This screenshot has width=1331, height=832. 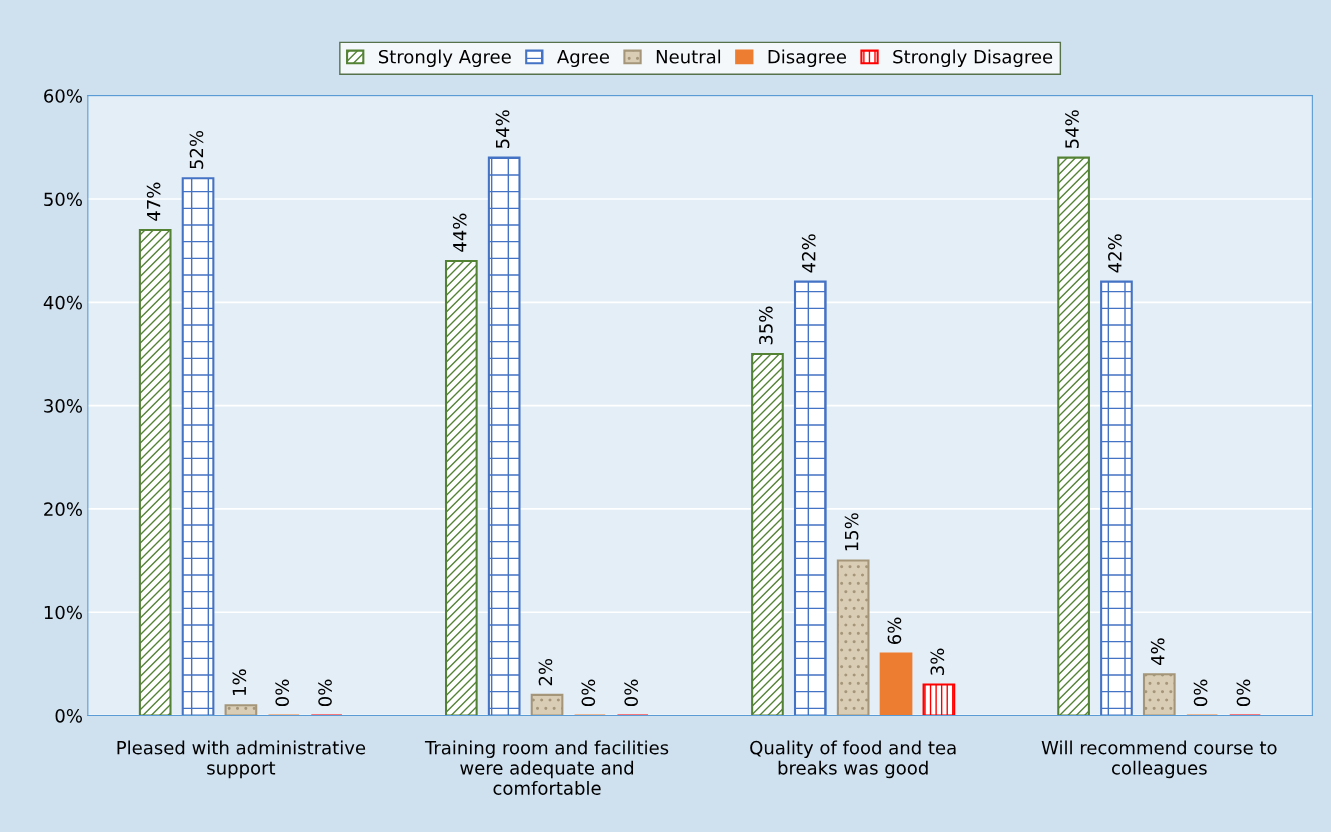 I want to click on legend-label: Disagree, so click(x=807, y=58).